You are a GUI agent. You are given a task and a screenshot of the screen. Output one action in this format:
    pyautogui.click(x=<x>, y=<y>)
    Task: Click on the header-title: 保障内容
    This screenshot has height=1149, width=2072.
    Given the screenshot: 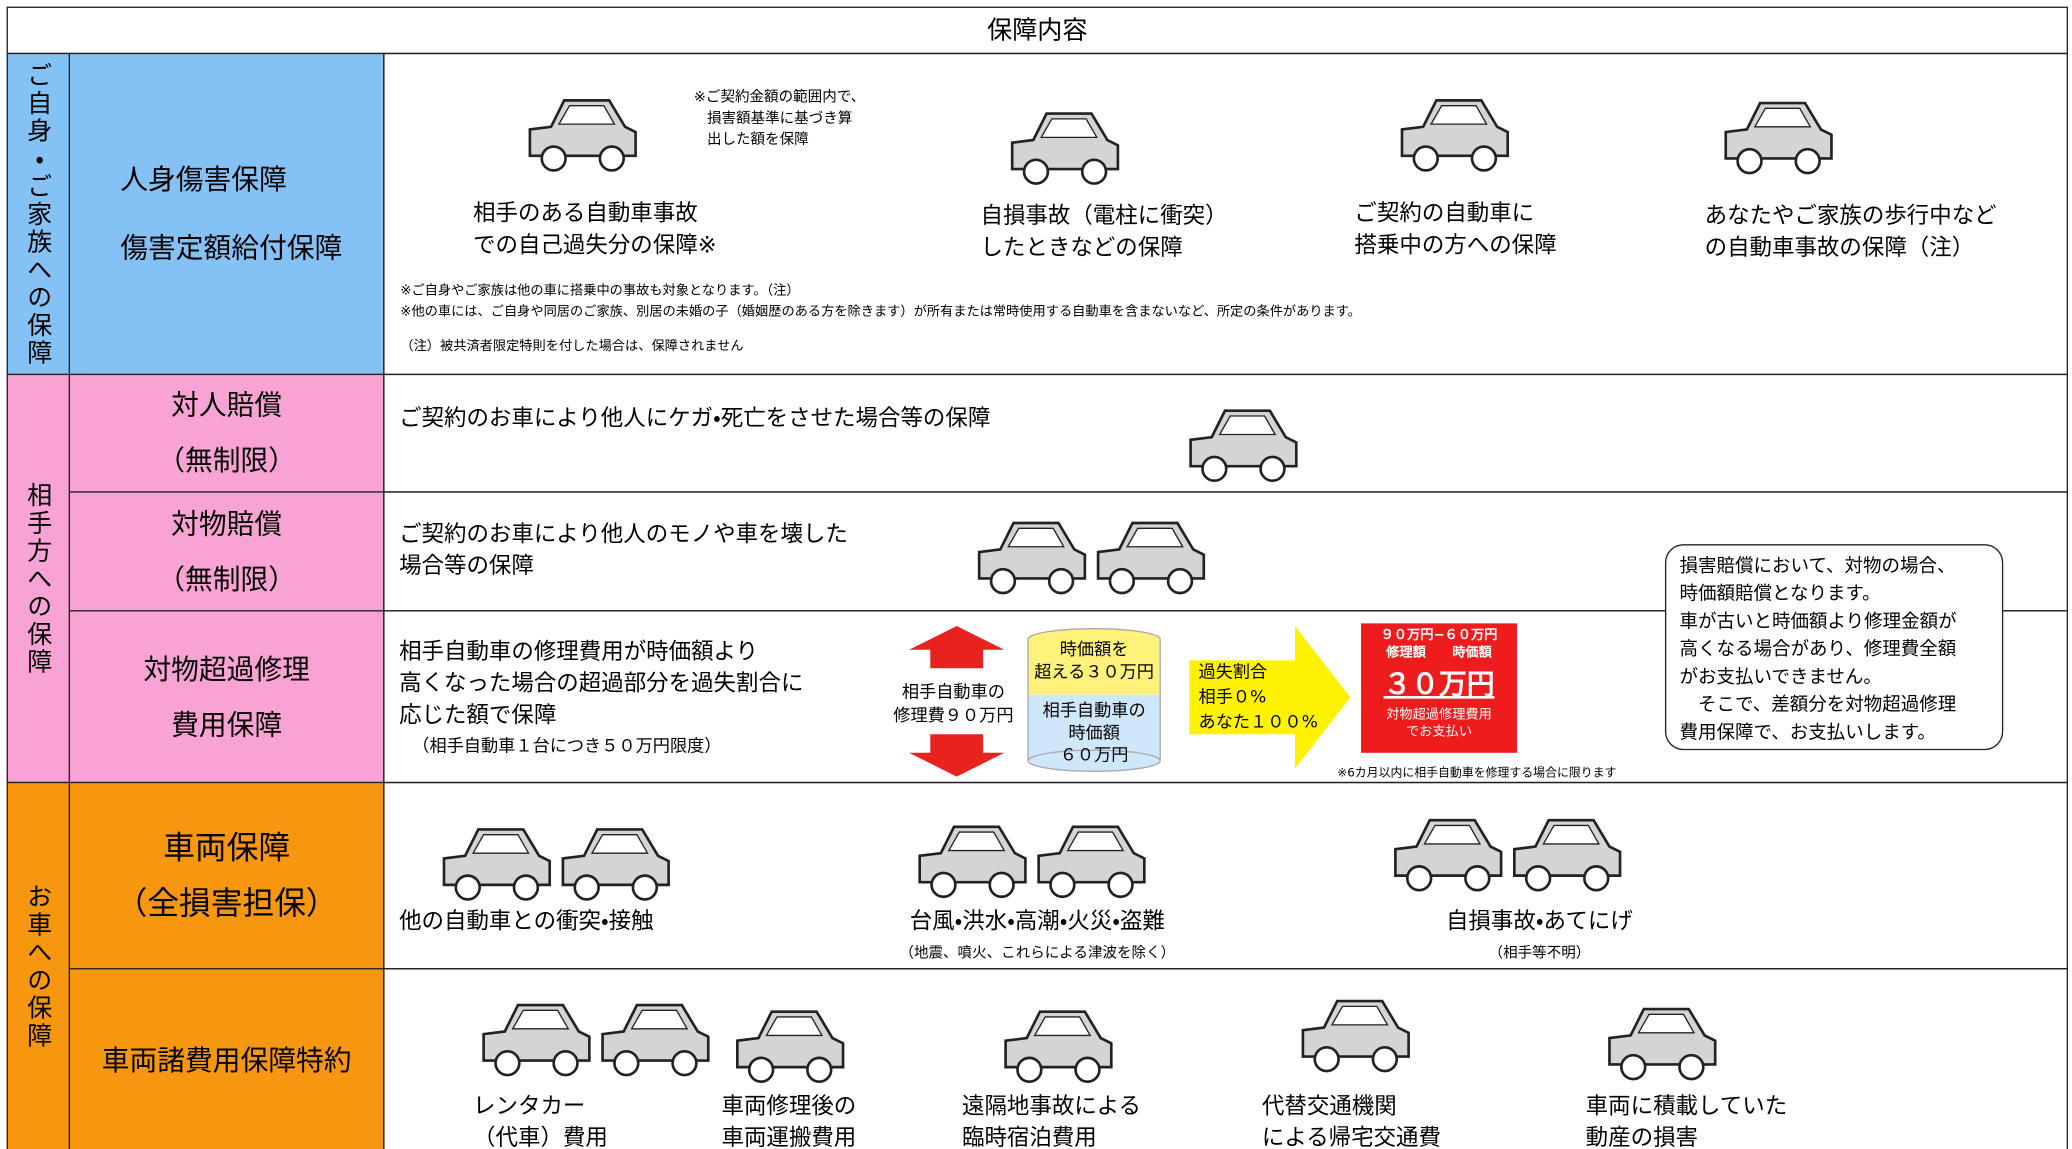 What is the action you would take?
    pyautogui.click(x=1037, y=30)
    